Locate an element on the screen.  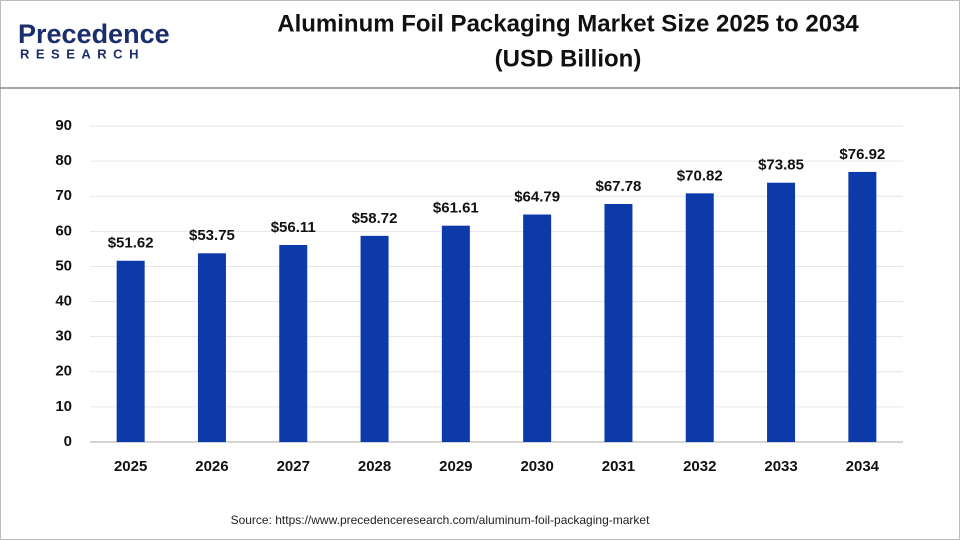
y-tick-label: 10 is located at coordinates (63, 406).